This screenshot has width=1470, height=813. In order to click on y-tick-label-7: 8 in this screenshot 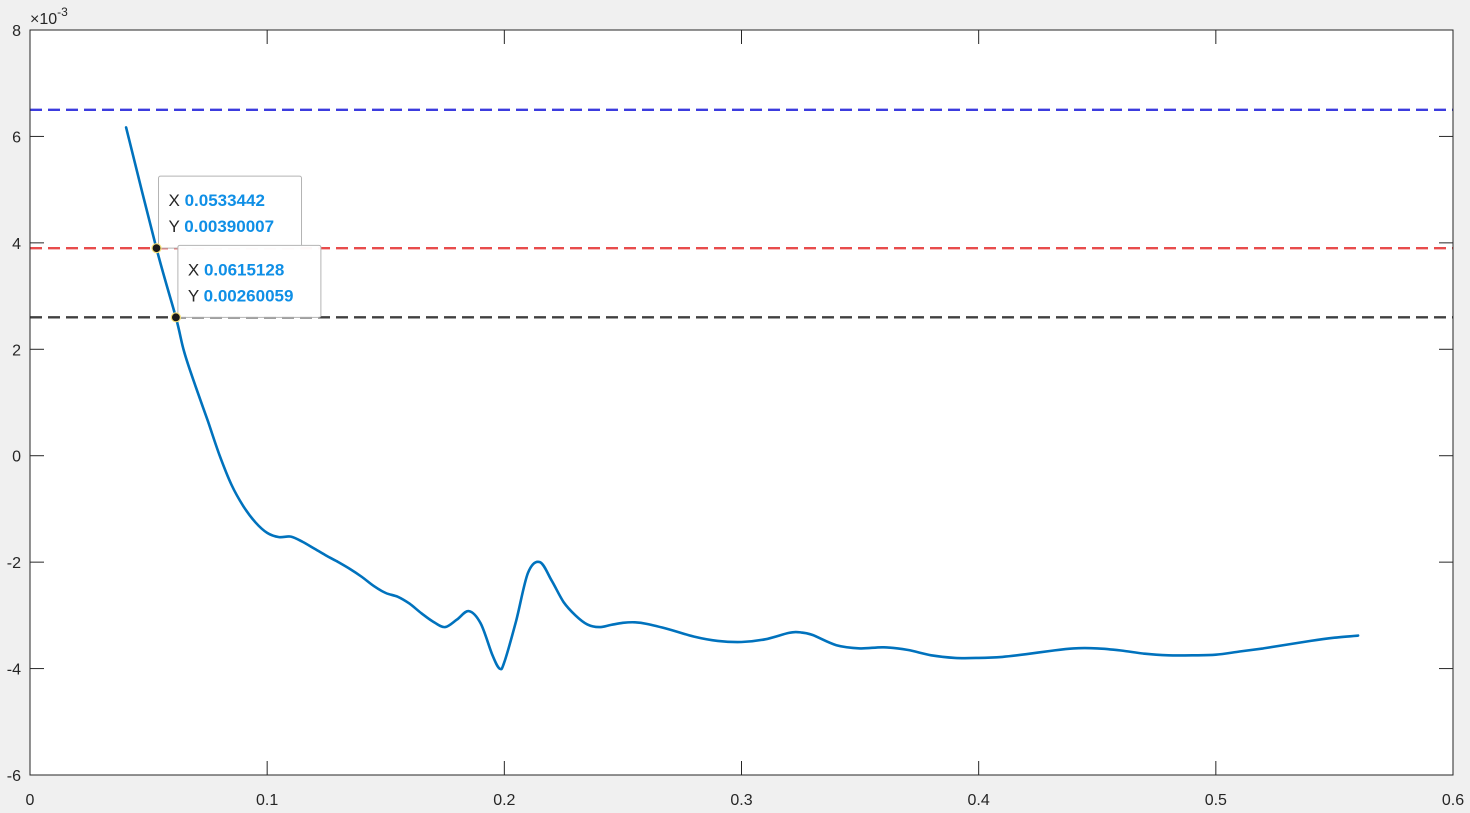, I will do `click(16, 31)`.